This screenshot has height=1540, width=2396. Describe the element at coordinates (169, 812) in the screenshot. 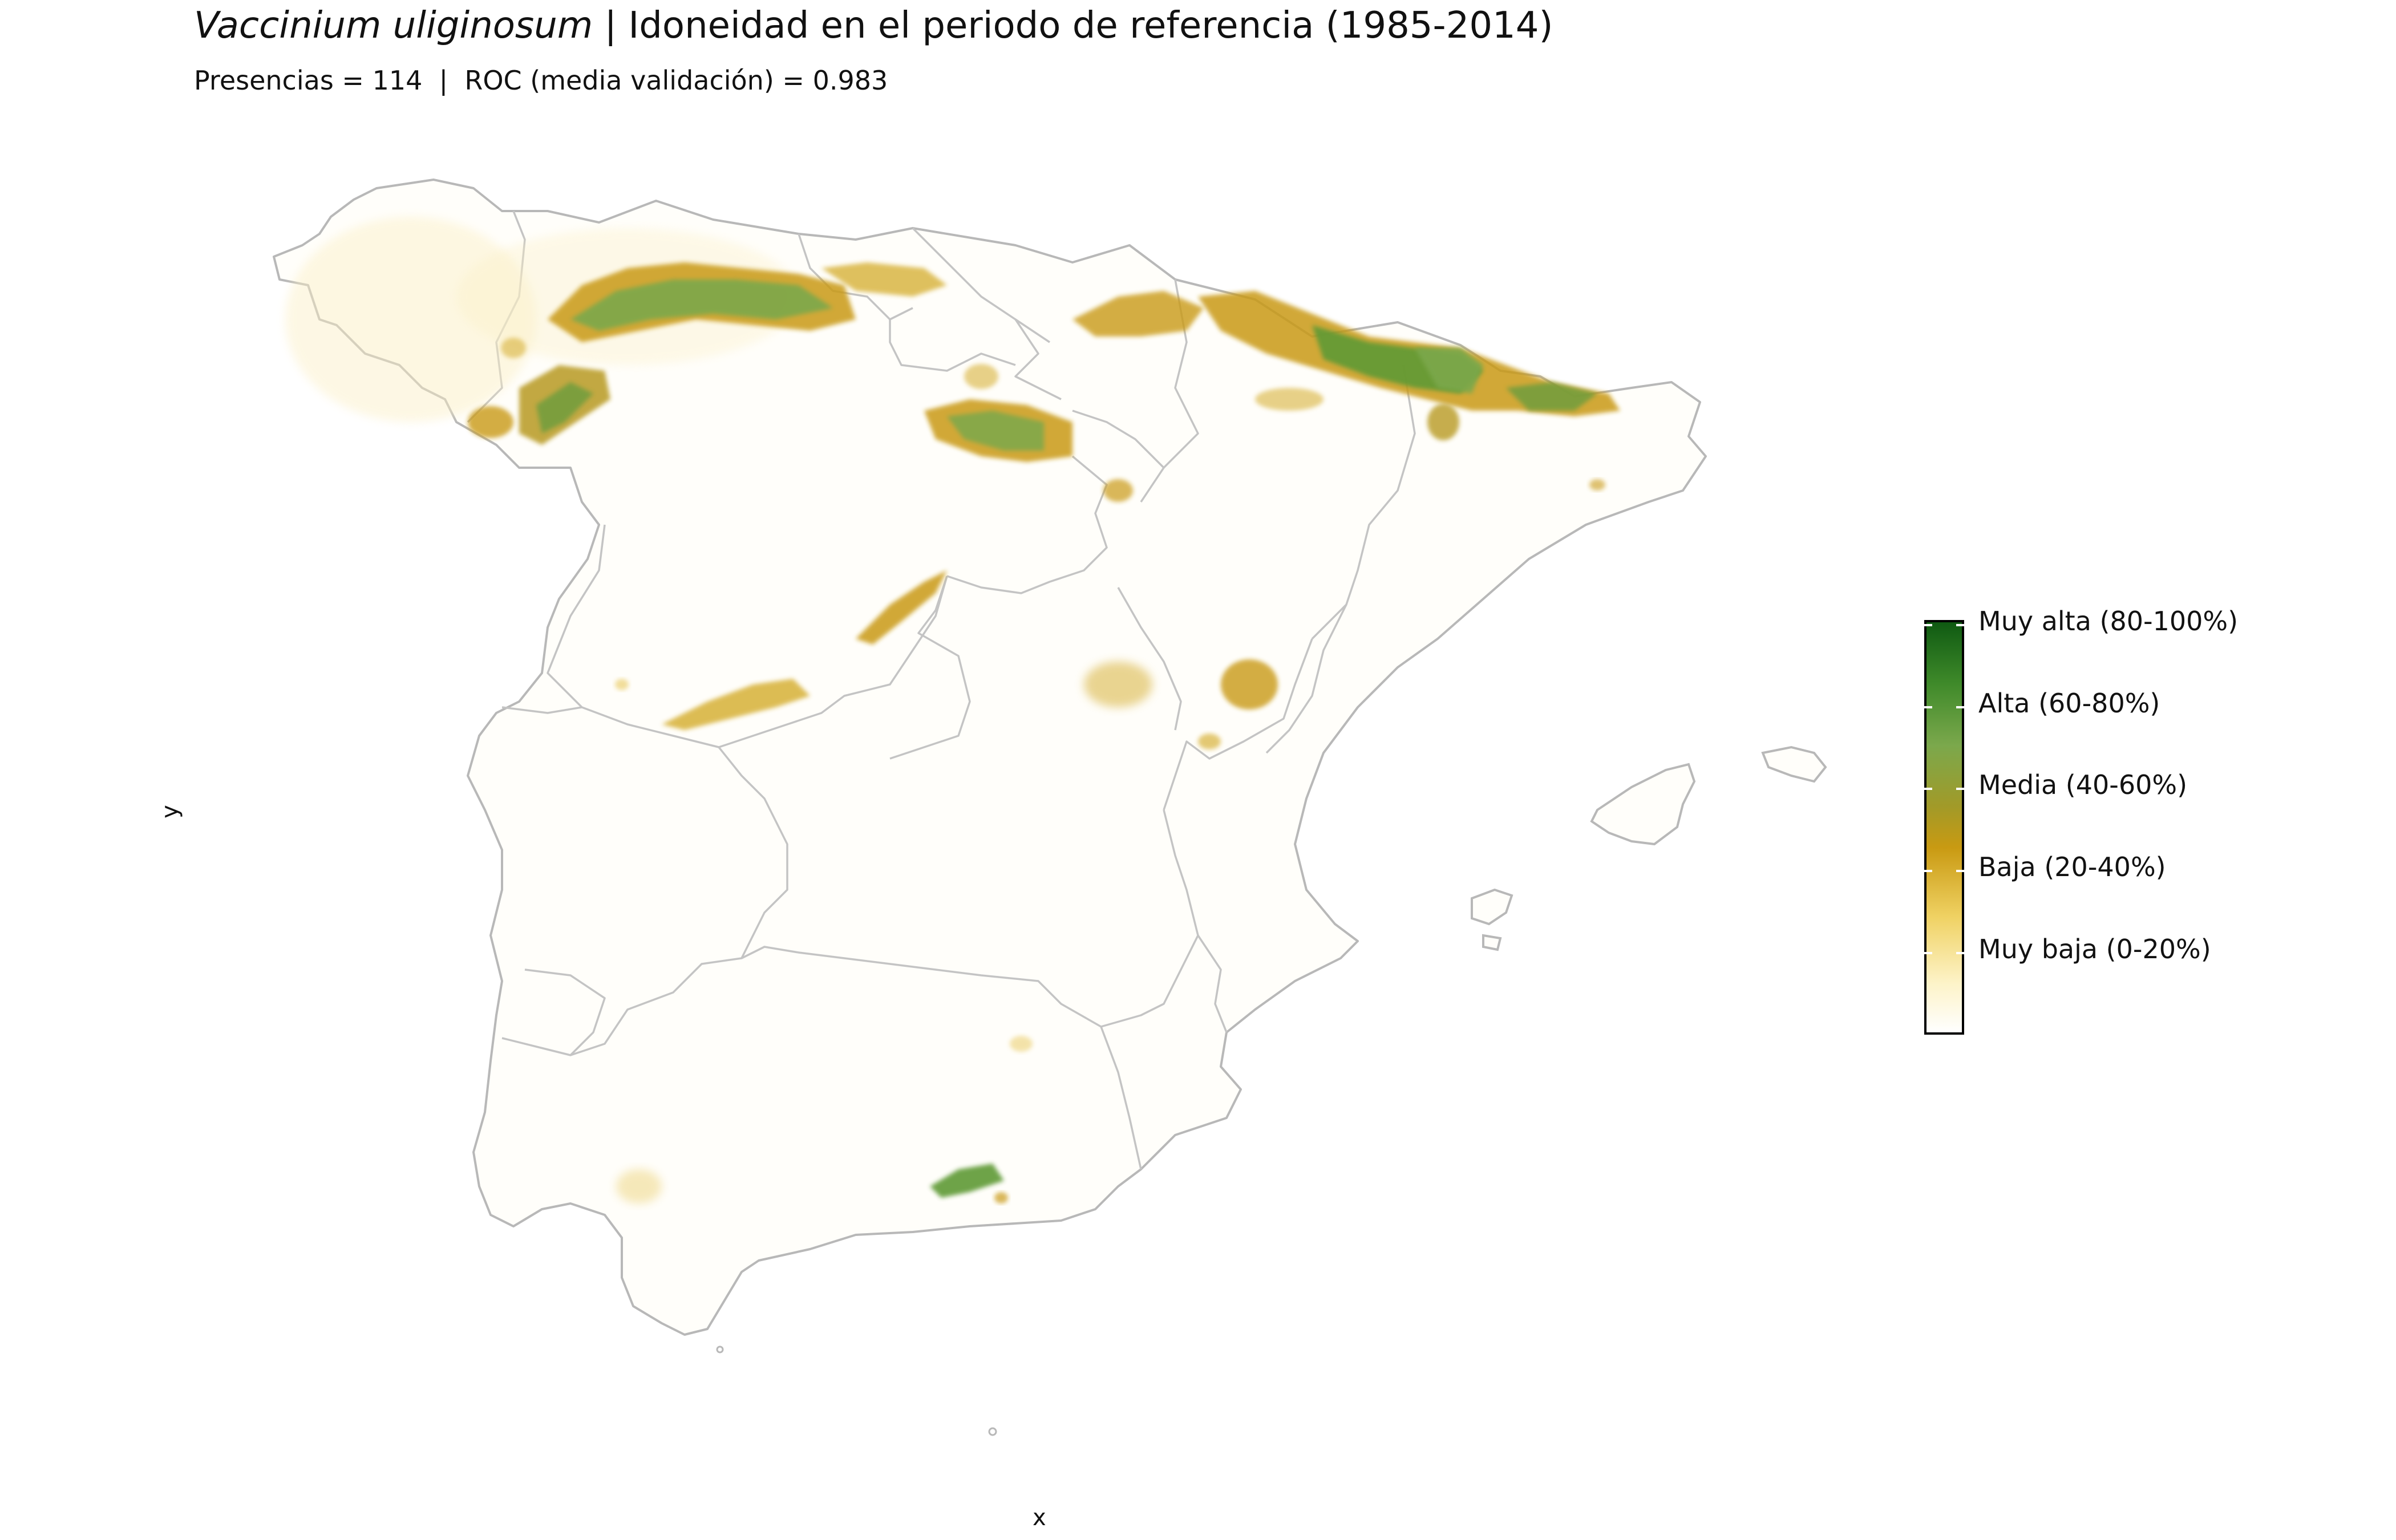

I see `y-axis-label: y` at that location.